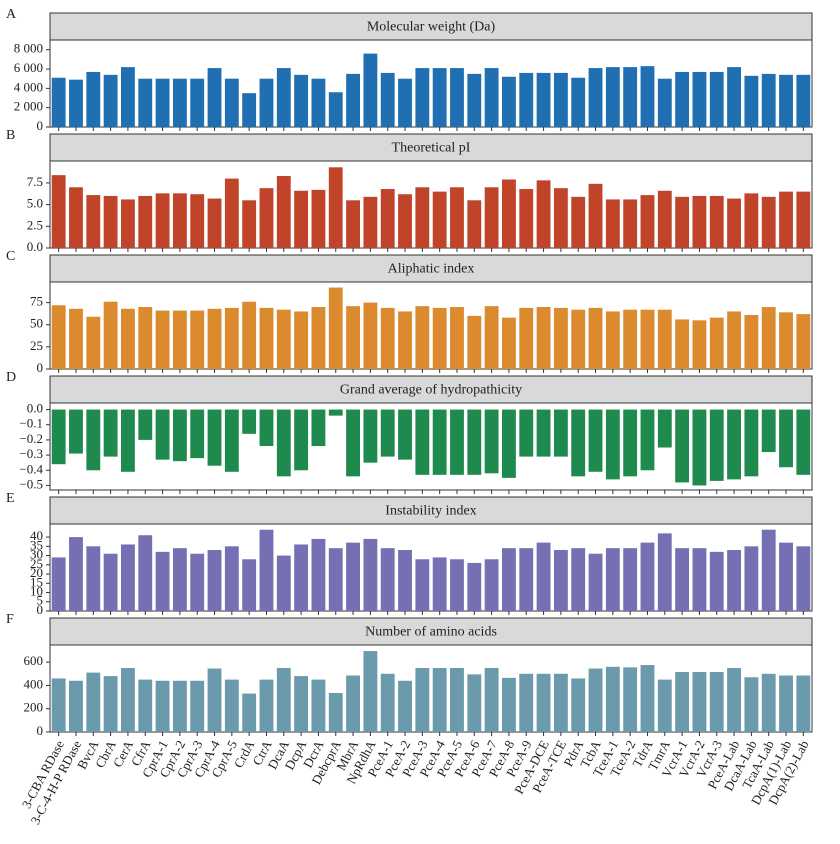 The image size is (840, 844). I want to click on panel-letter: D, so click(11, 377).